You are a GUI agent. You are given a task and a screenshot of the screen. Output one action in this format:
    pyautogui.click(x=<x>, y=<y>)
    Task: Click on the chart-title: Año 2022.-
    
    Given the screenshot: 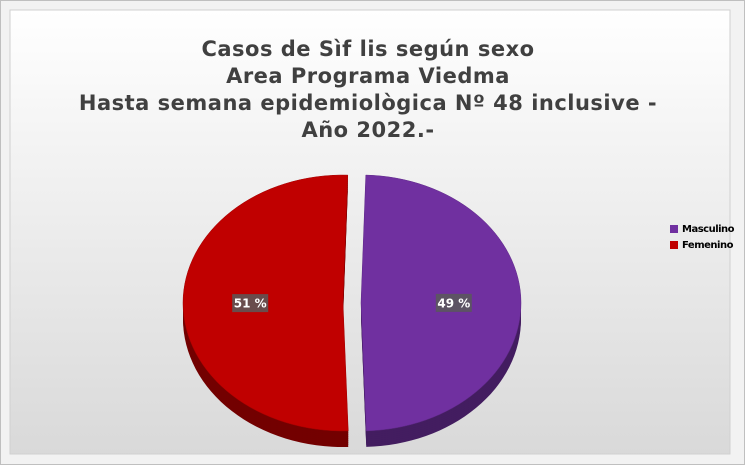 What is the action you would take?
    pyautogui.click(x=367, y=130)
    